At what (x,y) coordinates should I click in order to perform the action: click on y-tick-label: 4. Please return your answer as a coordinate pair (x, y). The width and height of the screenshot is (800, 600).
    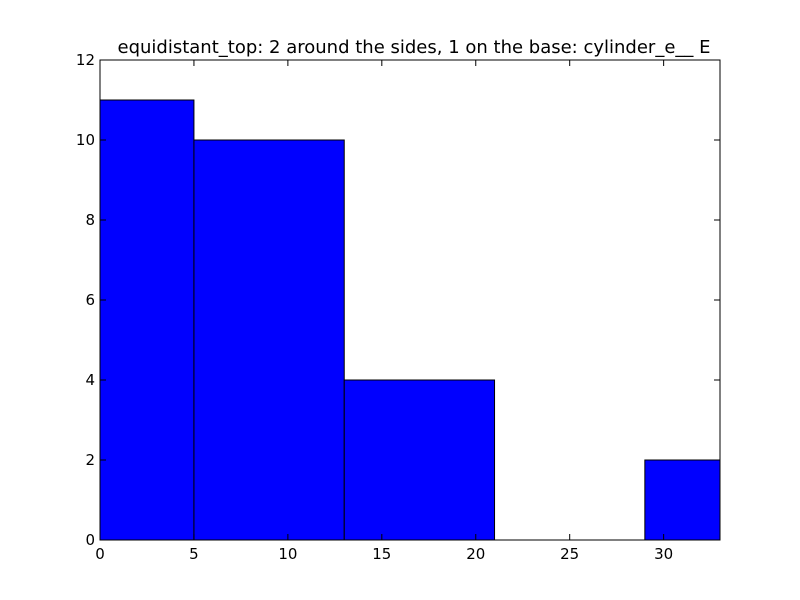
    Looking at the image, I should click on (90, 380).